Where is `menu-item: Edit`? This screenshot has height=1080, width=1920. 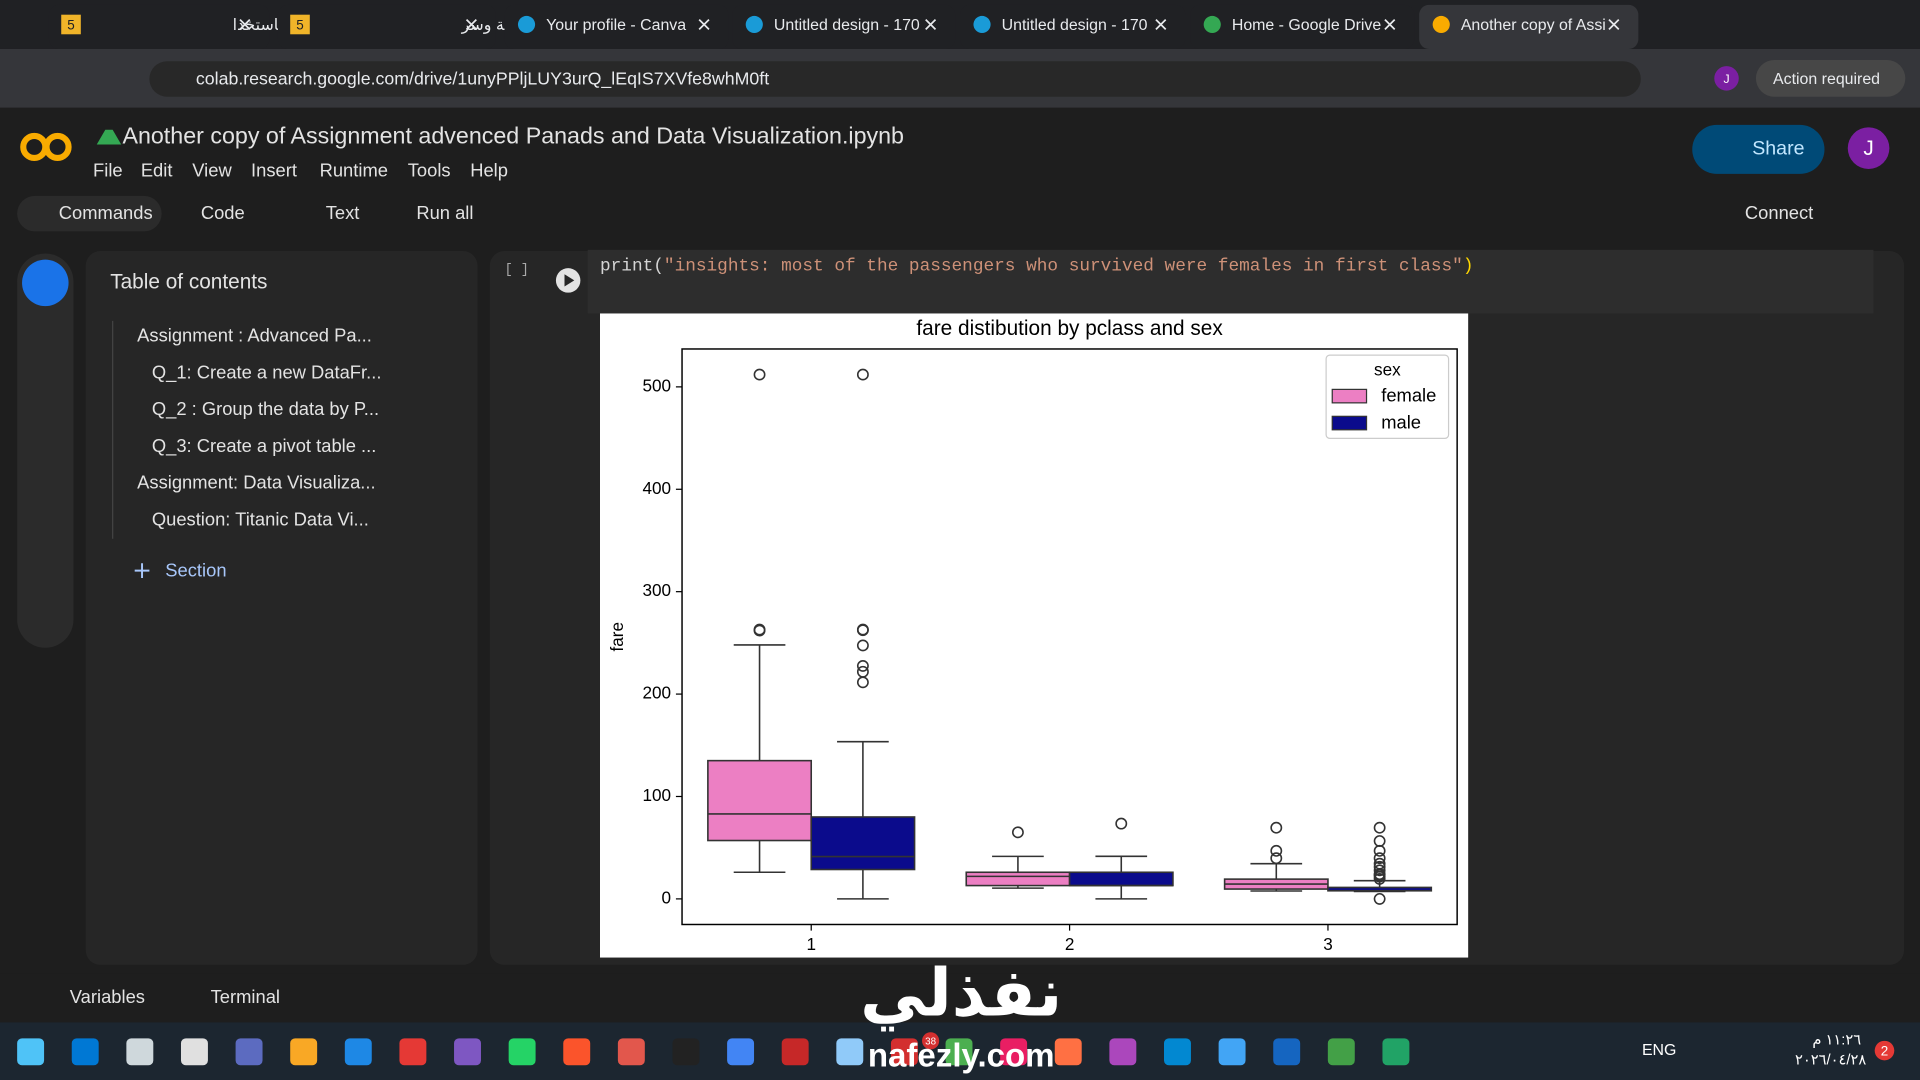 menu-item: Edit is located at coordinates (157, 169).